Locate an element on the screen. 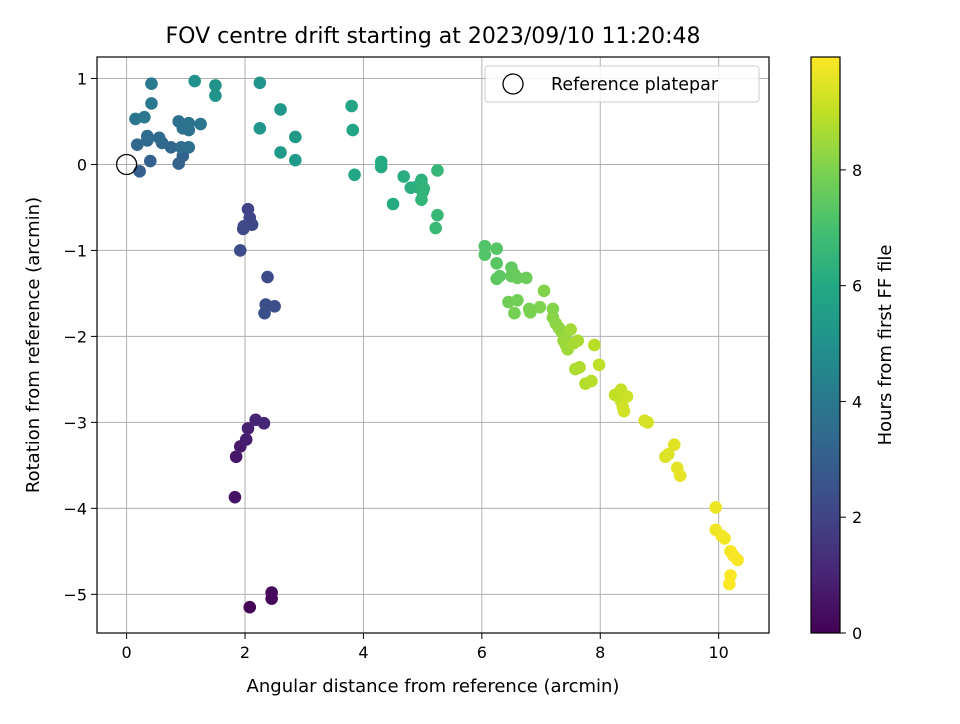 This screenshot has height=724, width=960. colorbar-tick-label: 0 is located at coordinates (857, 633).